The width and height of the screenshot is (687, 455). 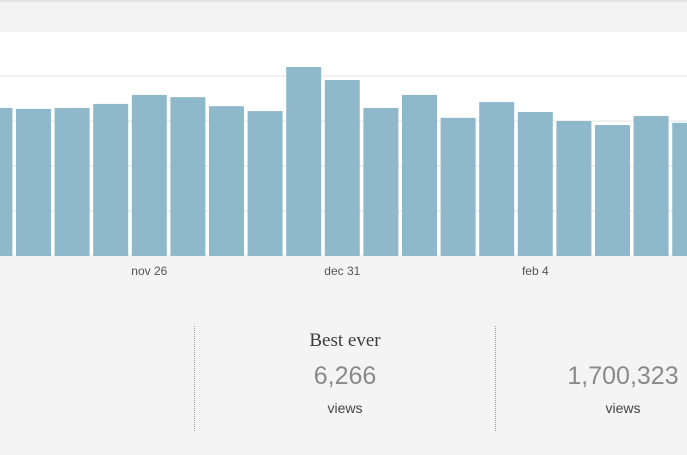 I want to click on stat-value: 6,266, so click(x=345, y=376).